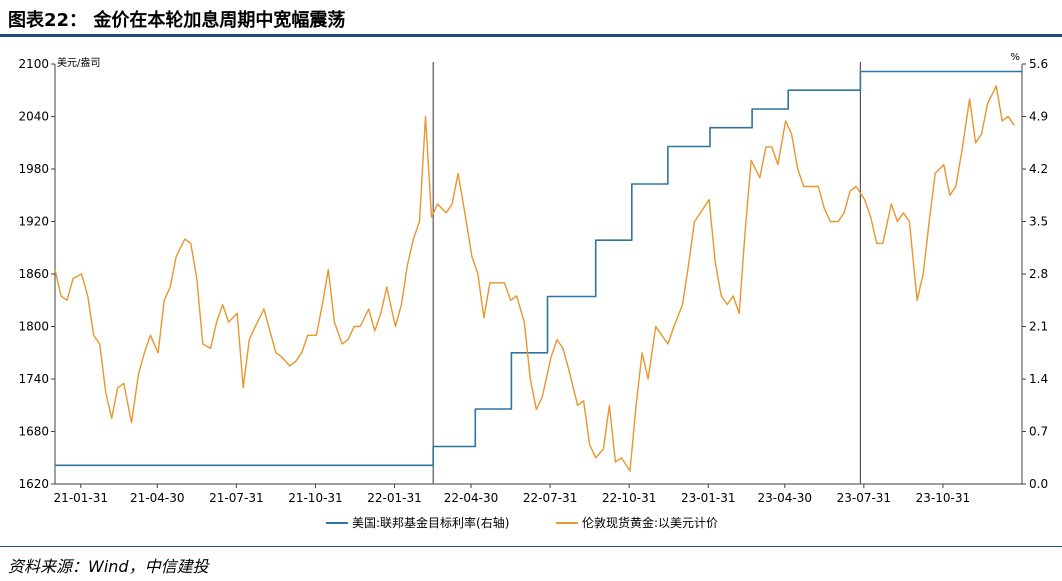 The image size is (1062, 581). Describe the element at coordinates (1038, 222) in the screenshot. I see `right-tick-label: 3.5` at that location.